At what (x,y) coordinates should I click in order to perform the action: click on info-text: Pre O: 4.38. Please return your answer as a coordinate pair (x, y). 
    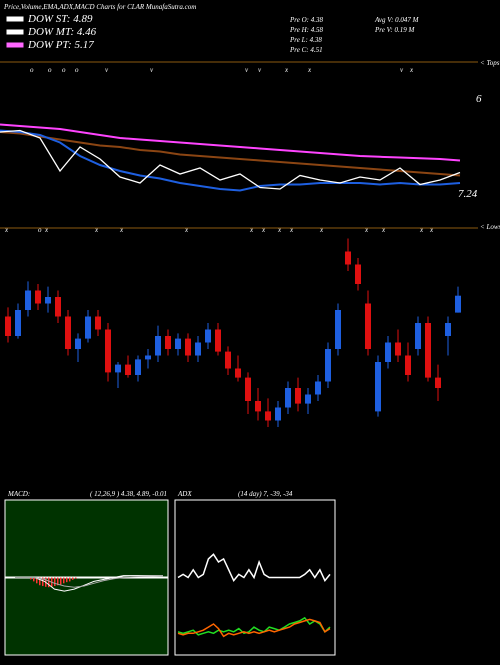
    Looking at the image, I should click on (306, 20).